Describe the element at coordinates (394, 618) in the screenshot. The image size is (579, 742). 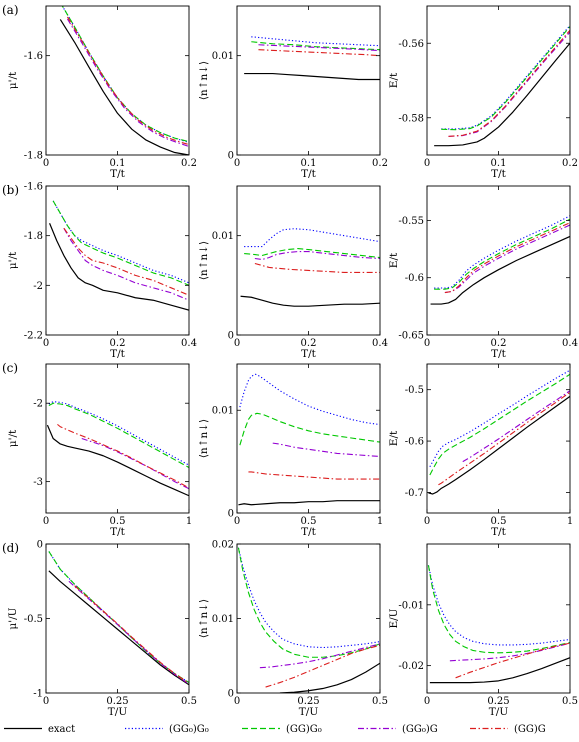
I see `y-axis-label: E/U` at that location.